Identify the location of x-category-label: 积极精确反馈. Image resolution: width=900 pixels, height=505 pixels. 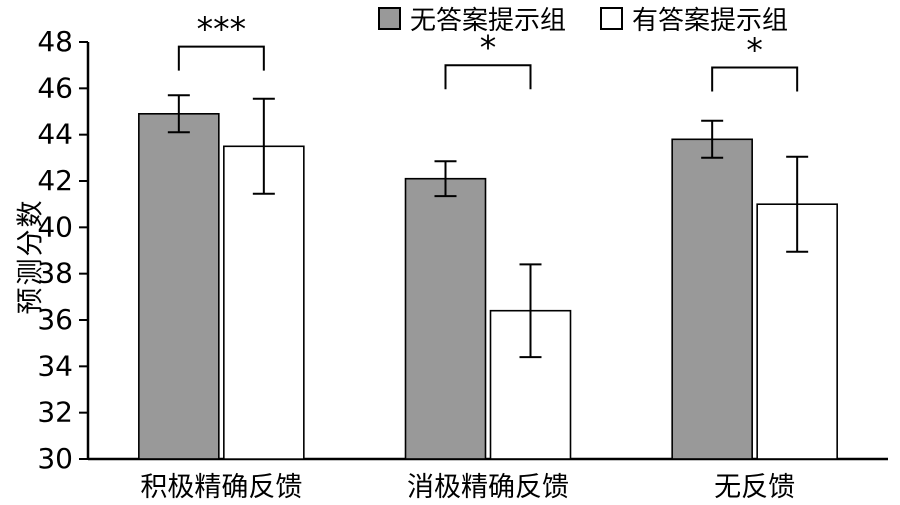
(221, 487).